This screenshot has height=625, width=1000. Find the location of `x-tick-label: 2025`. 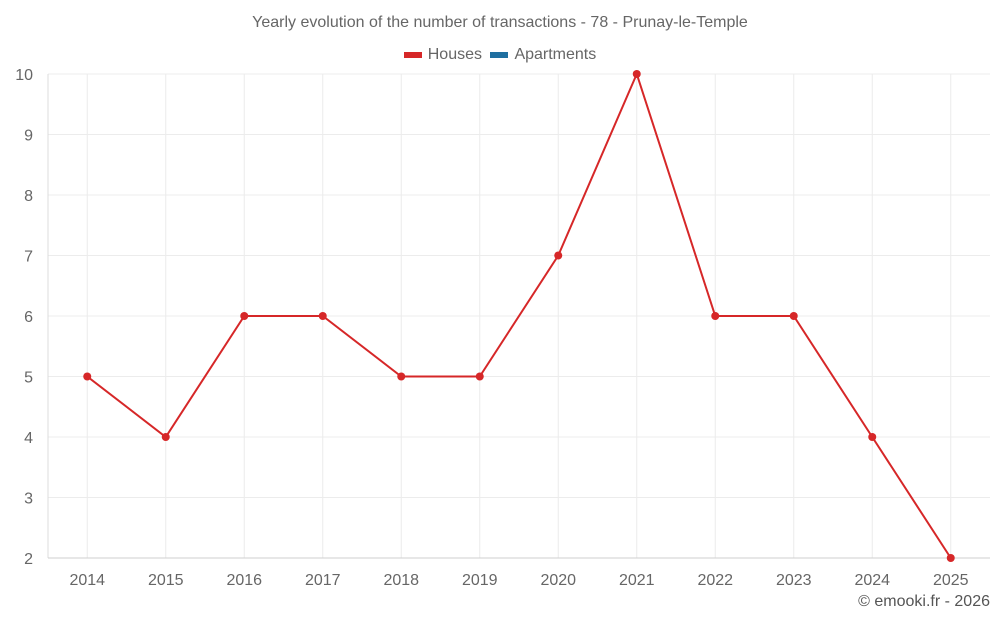

x-tick-label: 2025 is located at coordinates (951, 580).